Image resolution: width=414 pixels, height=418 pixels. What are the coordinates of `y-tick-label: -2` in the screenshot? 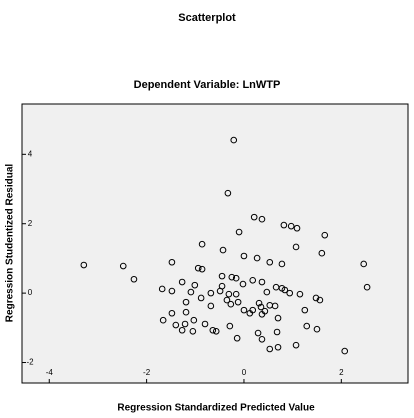 It's located at (30, 362).